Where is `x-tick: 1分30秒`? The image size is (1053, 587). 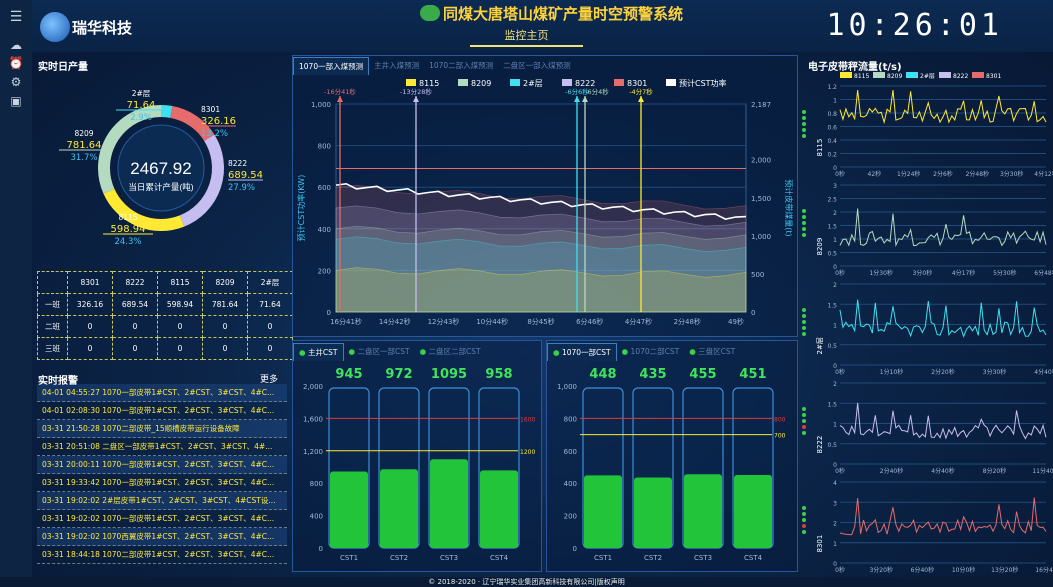 x-tick: 1分30秒 is located at coordinates (880, 273).